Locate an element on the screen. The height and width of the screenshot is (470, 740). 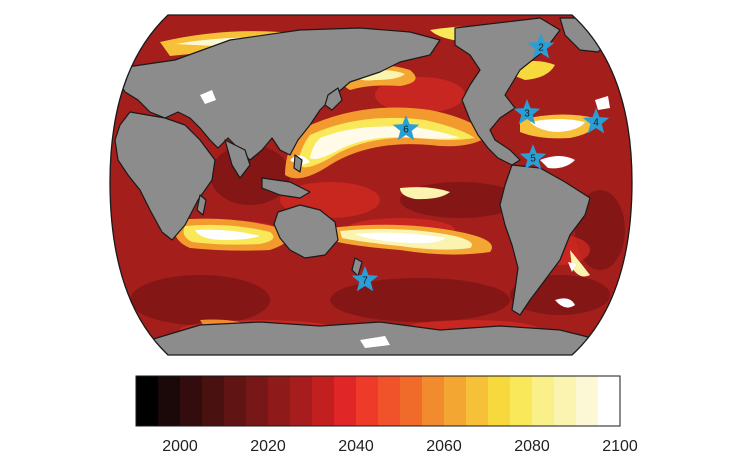
colorbar-tick-label: 2080 is located at coordinates (532, 446).